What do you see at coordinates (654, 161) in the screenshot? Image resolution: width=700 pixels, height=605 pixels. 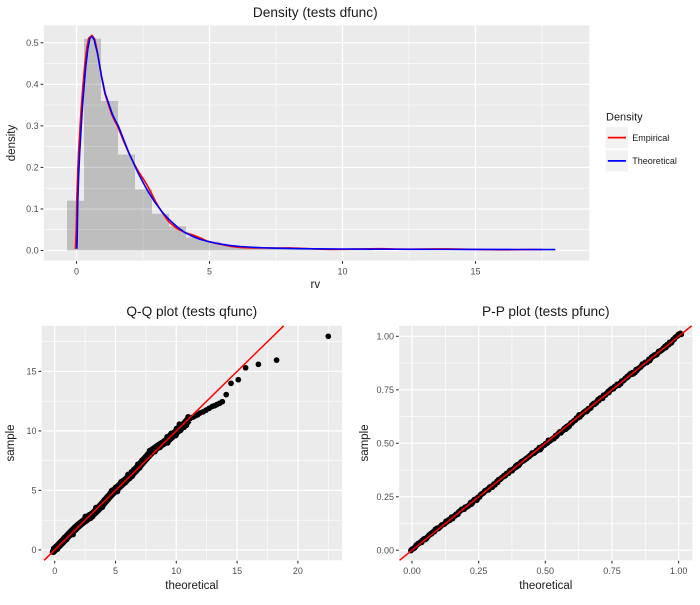 I see `svg-text: Theoretical` at bounding box center [654, 161].